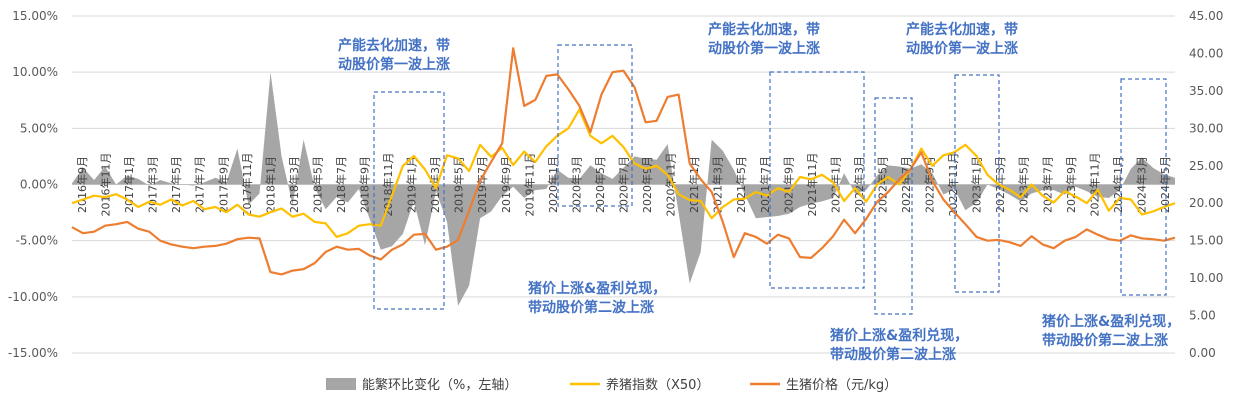  Describe the element at coordinates (647, 184) in the screenshot. I see `x-tick-label: 2020年9月` at that location.